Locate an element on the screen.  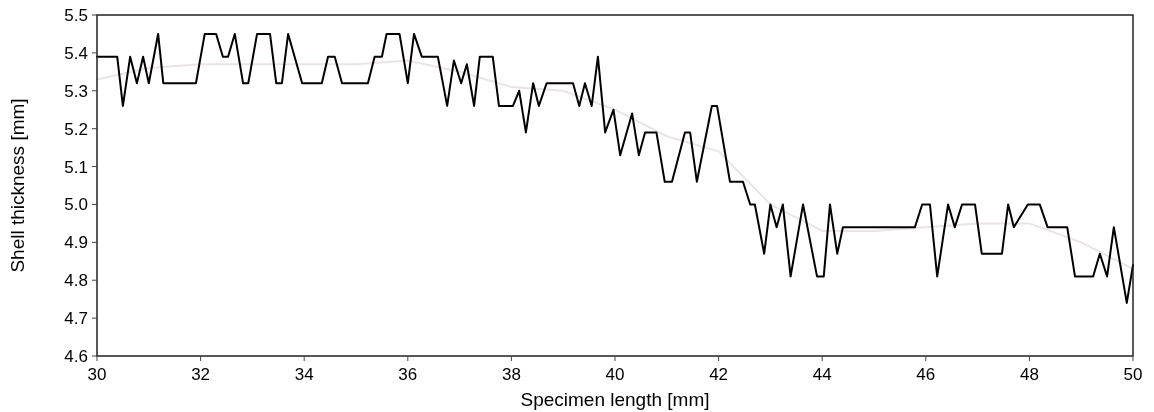
x-tick-label: 32 is located at coordinates (201, 374).